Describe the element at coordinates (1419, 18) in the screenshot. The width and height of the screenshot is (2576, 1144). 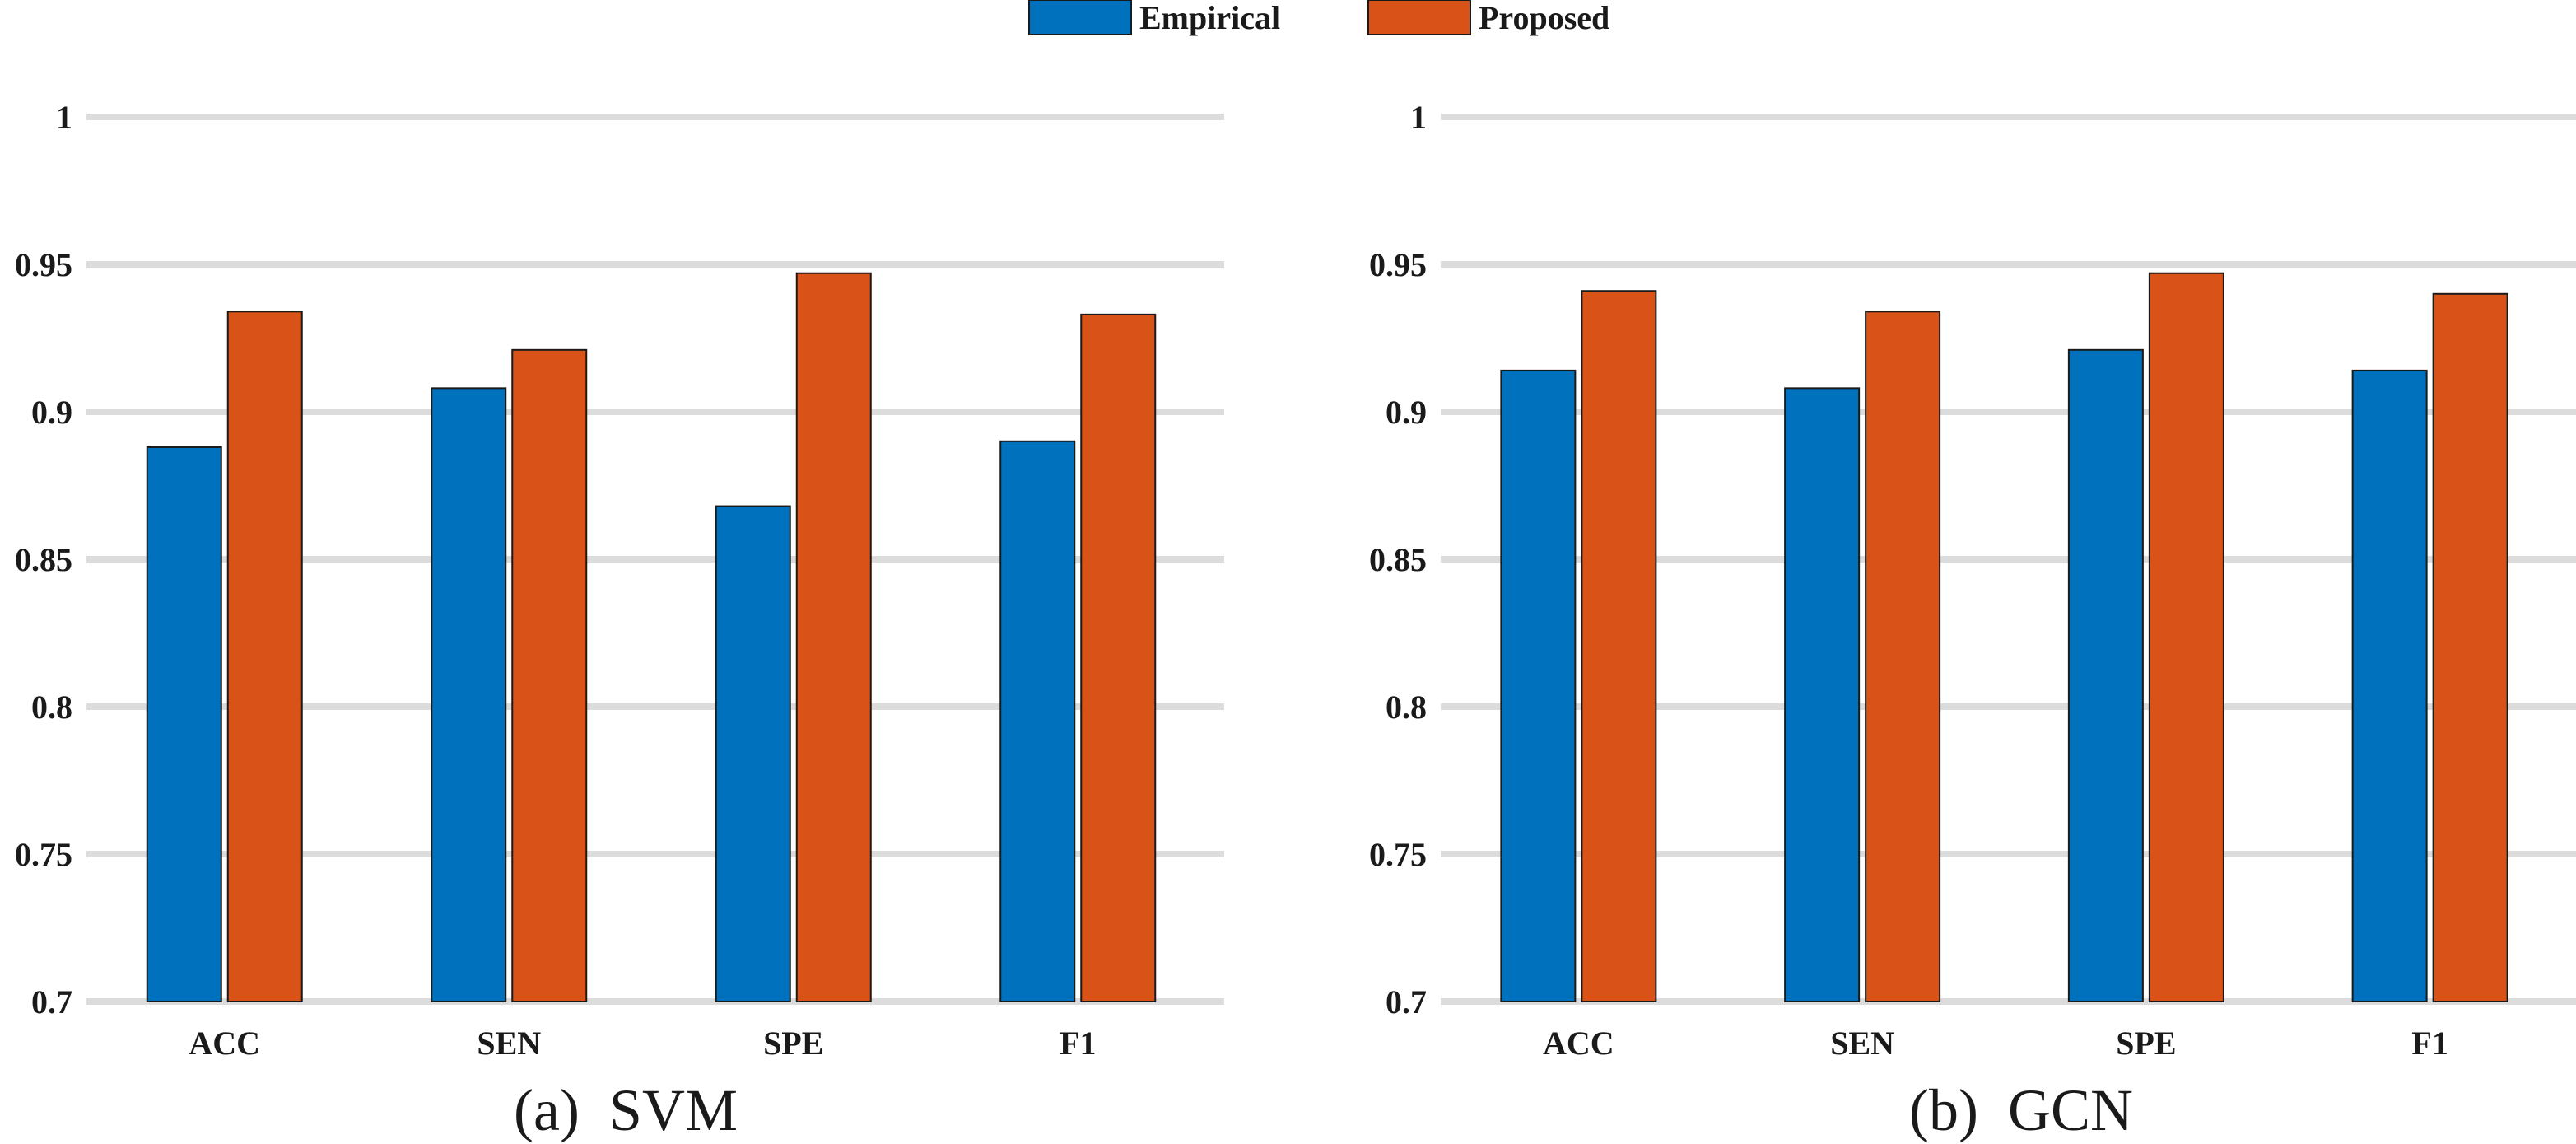
I see `legend-swatch-proposed` at that location.